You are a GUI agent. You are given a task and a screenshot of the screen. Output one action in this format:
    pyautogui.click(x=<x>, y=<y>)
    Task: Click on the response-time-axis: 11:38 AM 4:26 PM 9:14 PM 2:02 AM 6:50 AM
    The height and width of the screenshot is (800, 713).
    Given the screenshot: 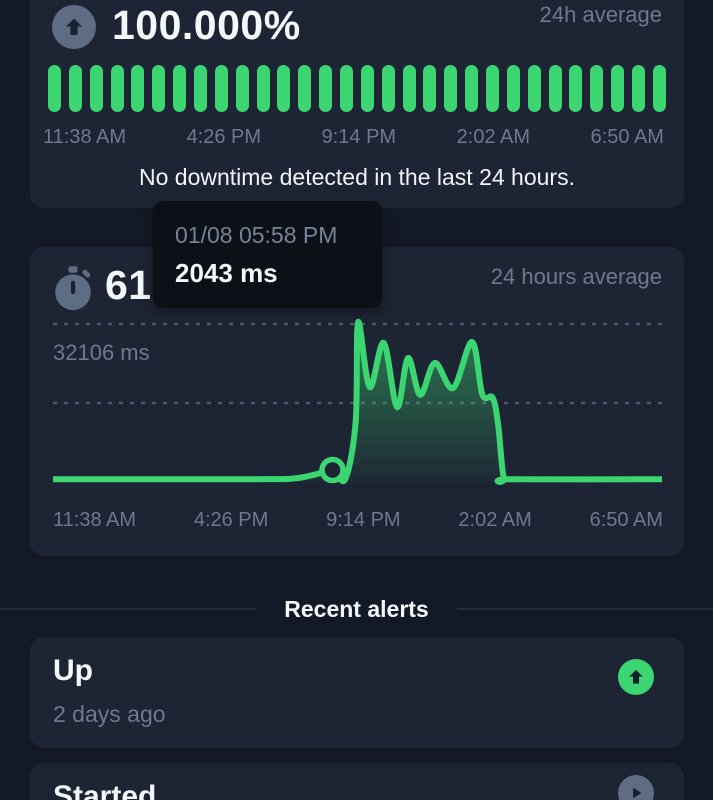 What is the action you would take?
    pyautogui.click(x=358, y=520)
    